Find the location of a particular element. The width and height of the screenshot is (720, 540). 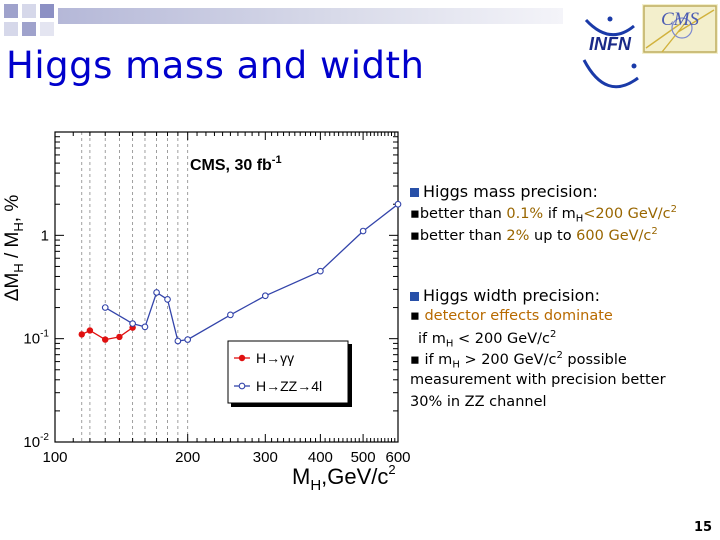

cms-logo-text: CMS is located at coordinates (680, 19).